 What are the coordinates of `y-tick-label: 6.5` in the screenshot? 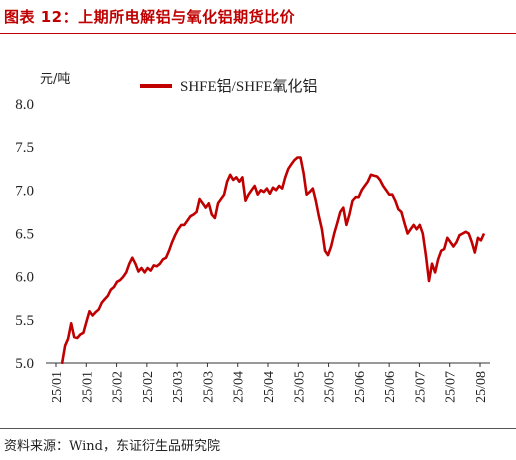 It's located at (24, 235).